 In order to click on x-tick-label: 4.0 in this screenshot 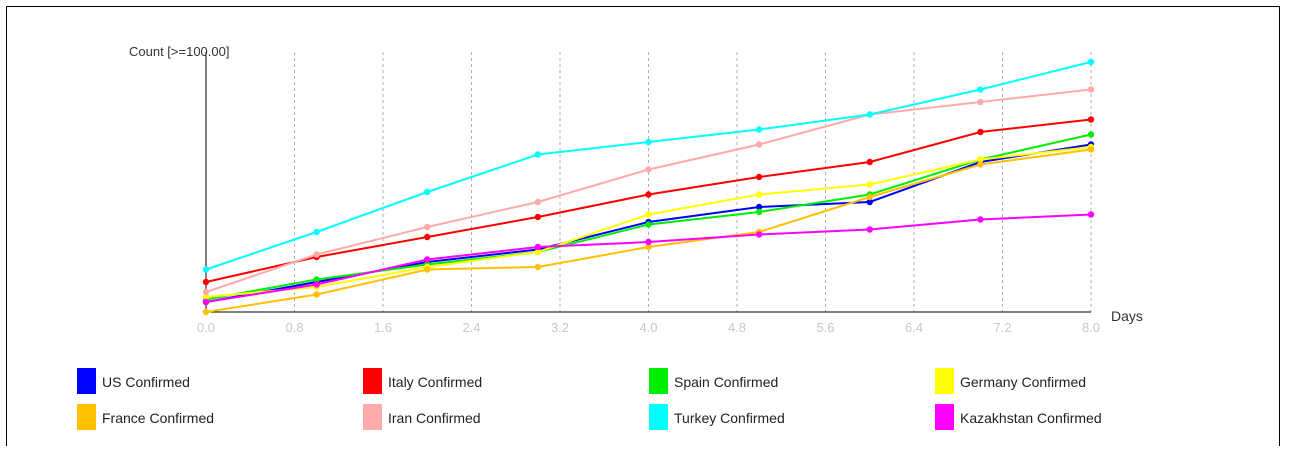, I will do `click(648, 327)`.